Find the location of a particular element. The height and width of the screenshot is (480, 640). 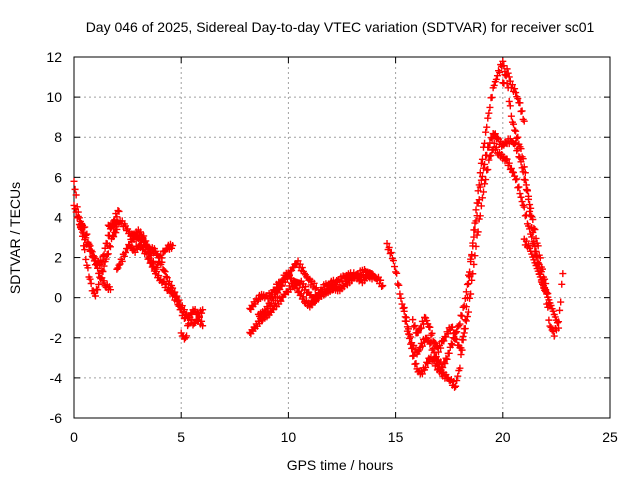

series-seg-a is located at coordinates (95, 238).